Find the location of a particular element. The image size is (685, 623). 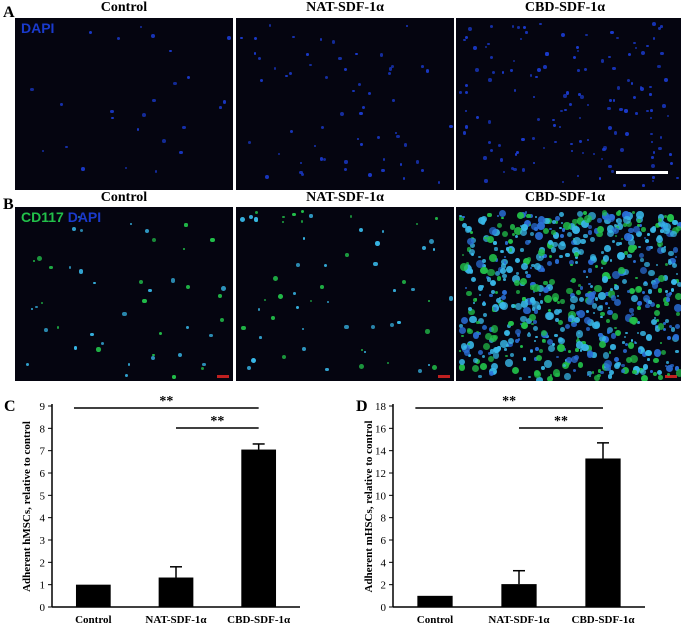

cd117-label: CD117 is located at coordinates (42, 217).